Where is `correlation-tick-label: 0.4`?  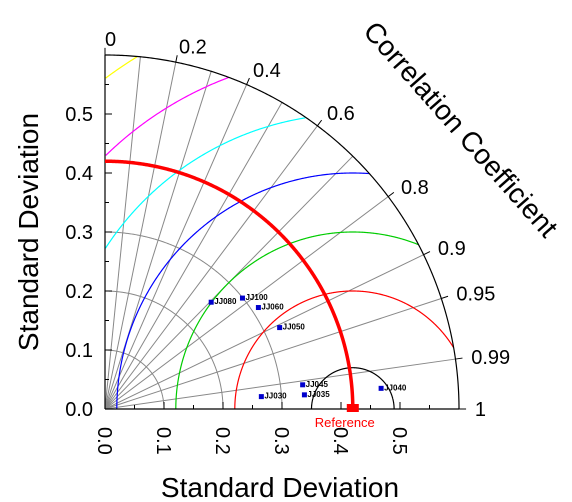
correlation-tick-label: 0.4 is located at coordinates (267, 71).